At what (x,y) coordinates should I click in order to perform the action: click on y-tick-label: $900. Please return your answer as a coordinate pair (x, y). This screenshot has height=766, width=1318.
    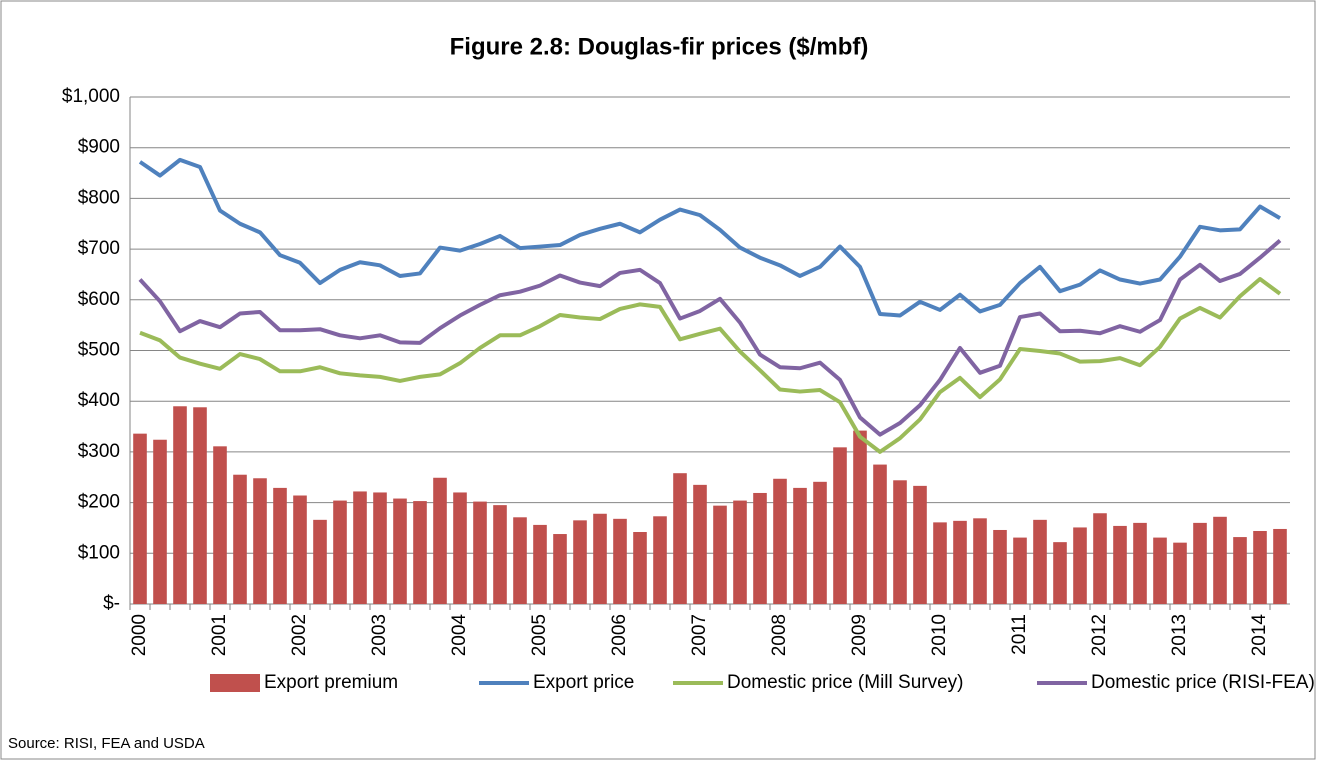
    Looking at the image, I should click on (99, 147).